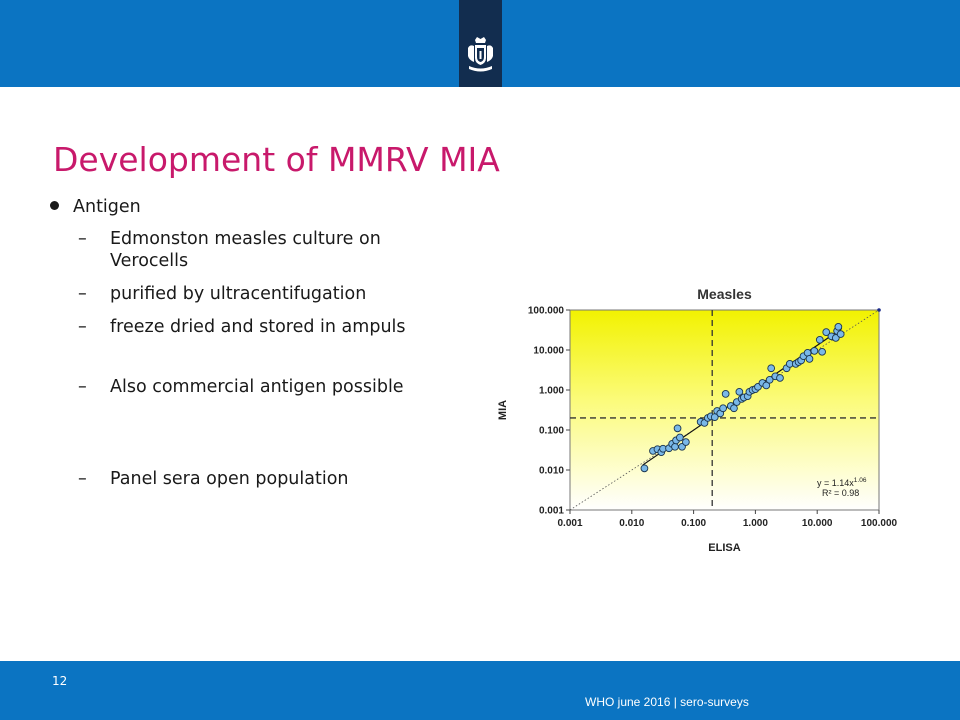 The width and height of the screenshot is (960, 720). What do you see at coordinates (840, 493) in the screenshot?
I see `r-squared: R² = 0.98` at bounding box center [840, 493].